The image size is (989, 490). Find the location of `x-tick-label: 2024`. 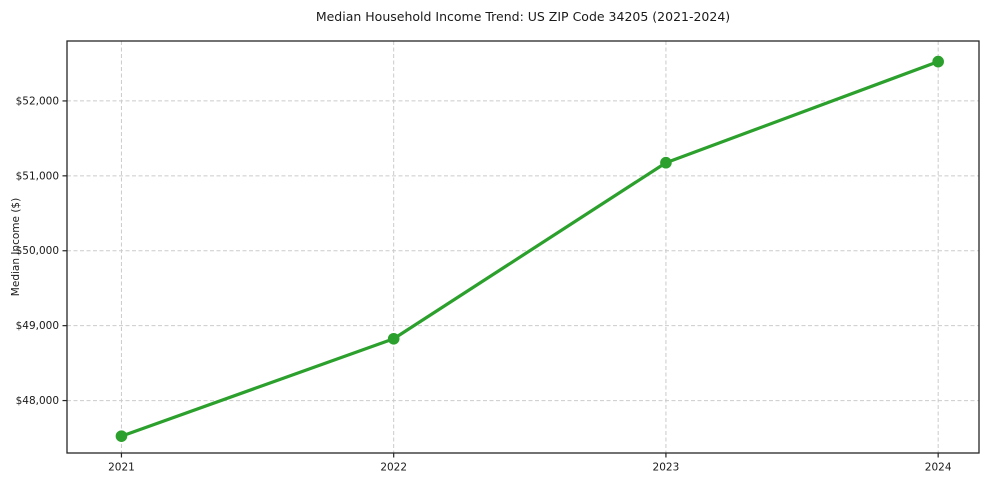

x-tick-label: 2024 is located at coordinates (938, 468).